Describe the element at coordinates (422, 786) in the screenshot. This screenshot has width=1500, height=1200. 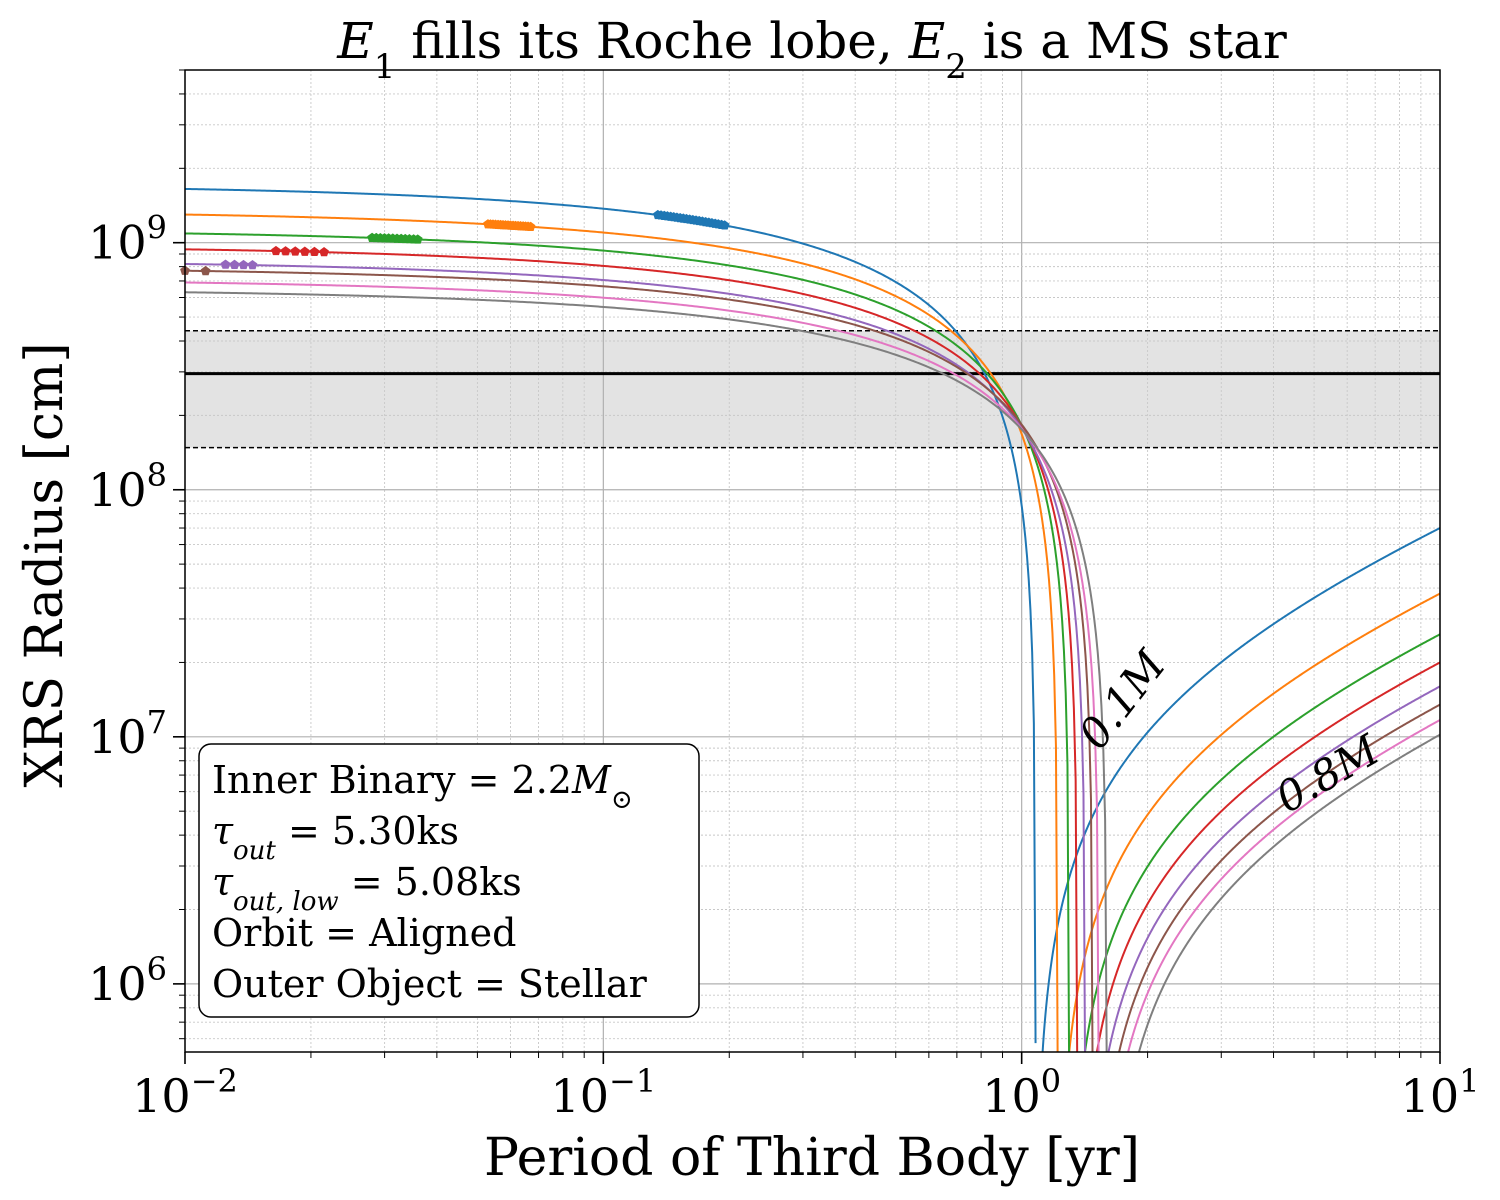
I see `info-line-inner-binary: Inner Binary = 2.2M⊙` at that location.